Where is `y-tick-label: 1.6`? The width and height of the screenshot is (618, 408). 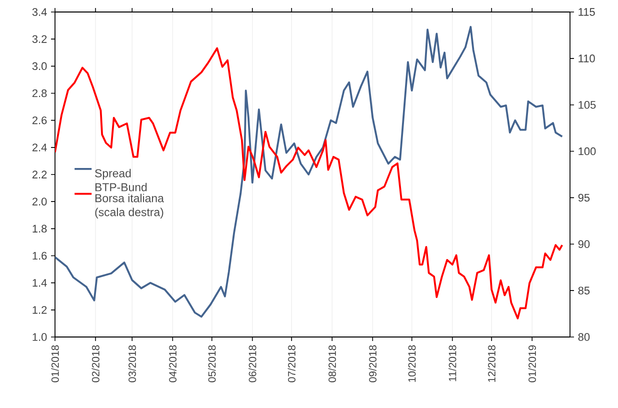
y-tick-label: 1.6 is located at coordinates (39, 256).